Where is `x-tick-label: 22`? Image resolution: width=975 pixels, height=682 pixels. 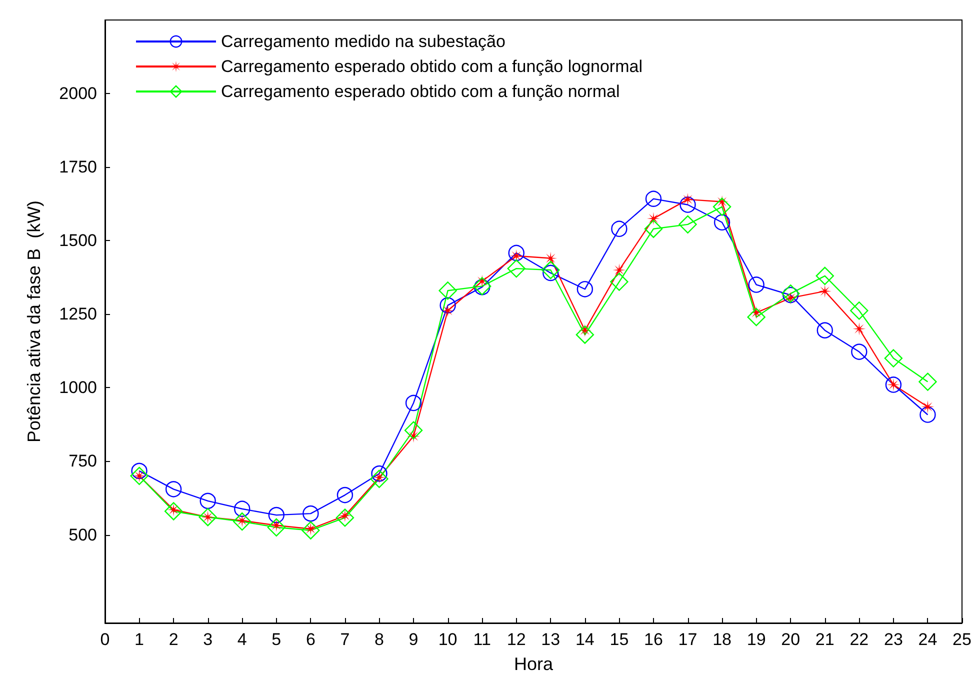
x-tick-label: 22 is located at coordinates (859, 639).